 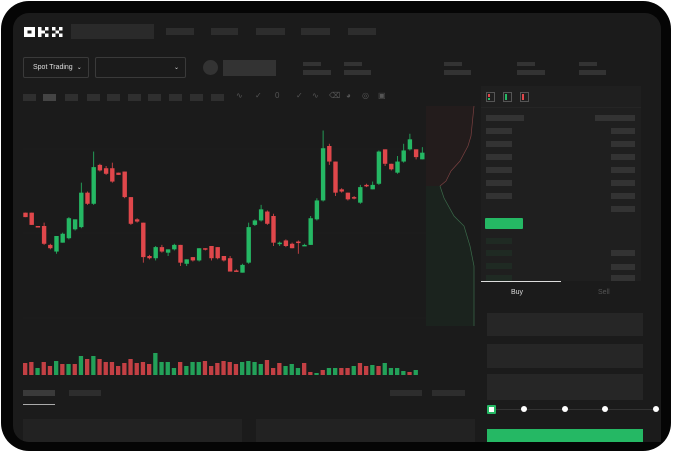 I want to click on chevron-down-icon: ✓, so click(x=299, y=95).